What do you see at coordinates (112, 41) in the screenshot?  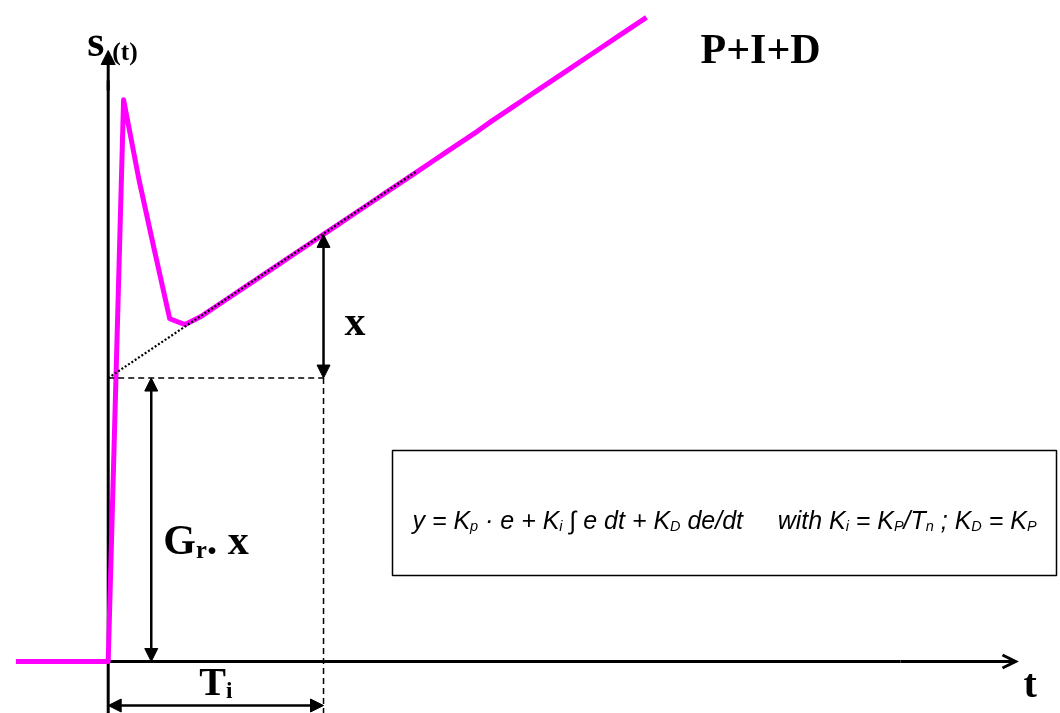 I see `y-axis-title: s(t)` at bounding box center [112, 41].